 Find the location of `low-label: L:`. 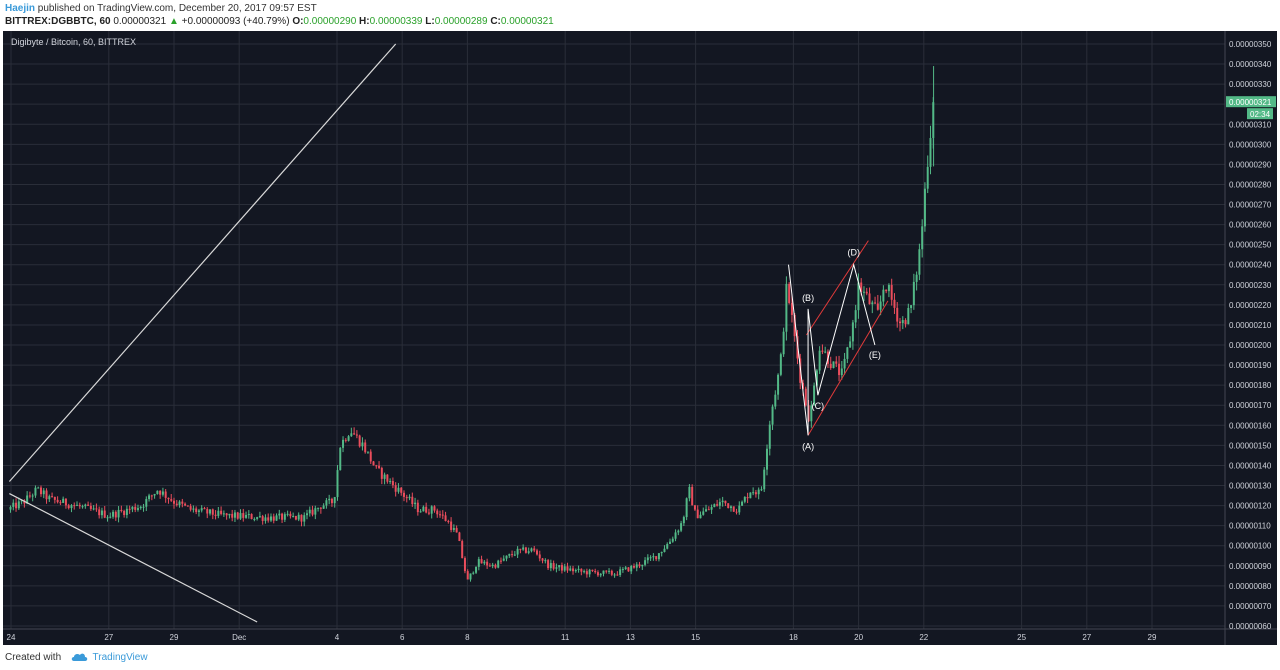

low-label: L: is located at coordinates (430, 21).